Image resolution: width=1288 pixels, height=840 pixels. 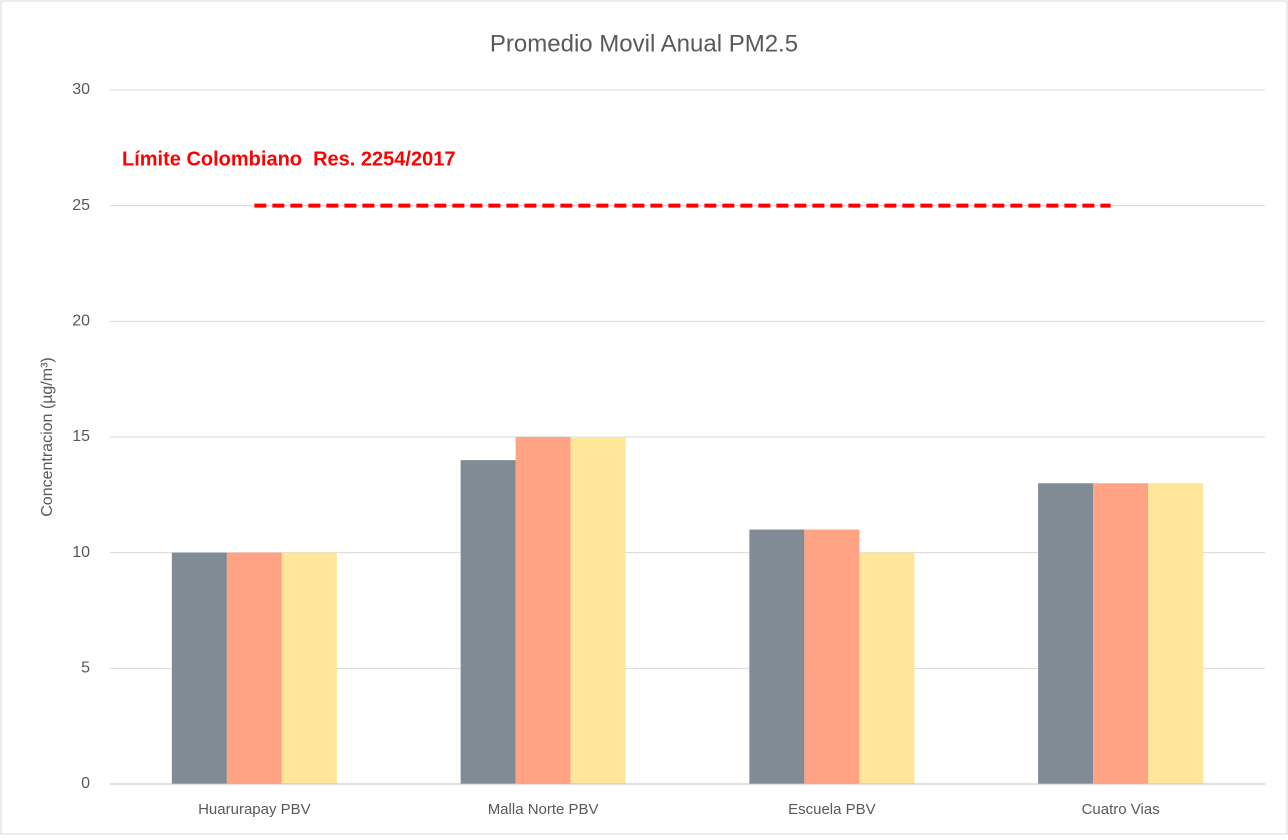 What do you see at coordinates (81, 552) in the screenshot?
I see `y-tick-label: 10` at bounding box center [81, 552].